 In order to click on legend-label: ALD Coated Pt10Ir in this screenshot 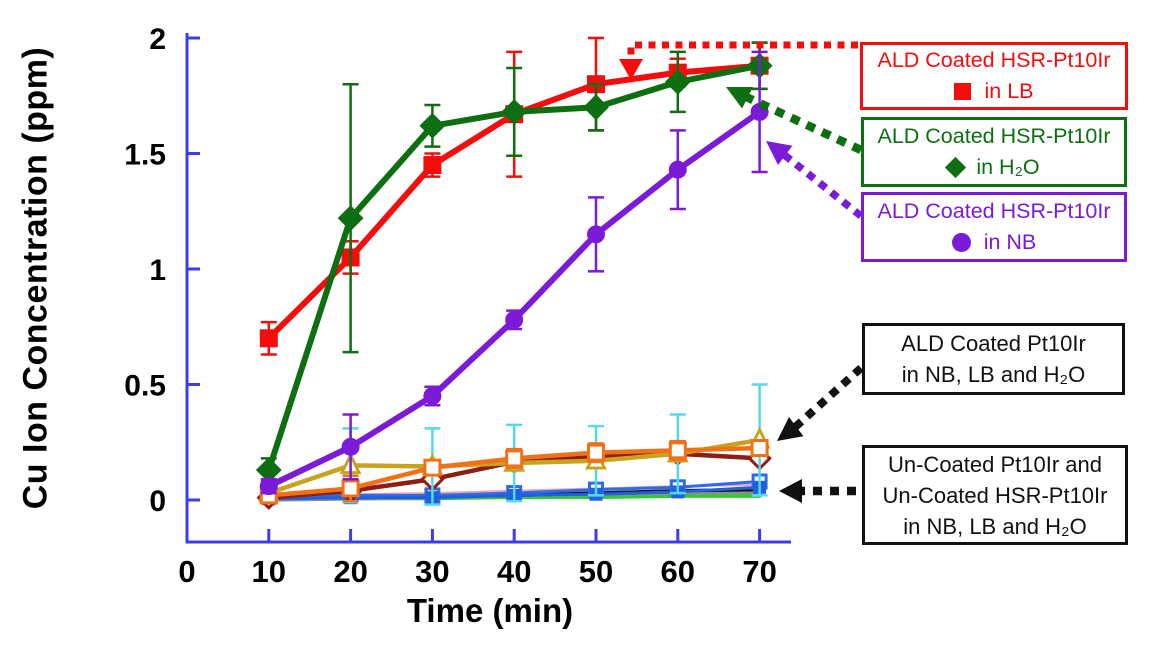, I will do `click(993, 343)`.